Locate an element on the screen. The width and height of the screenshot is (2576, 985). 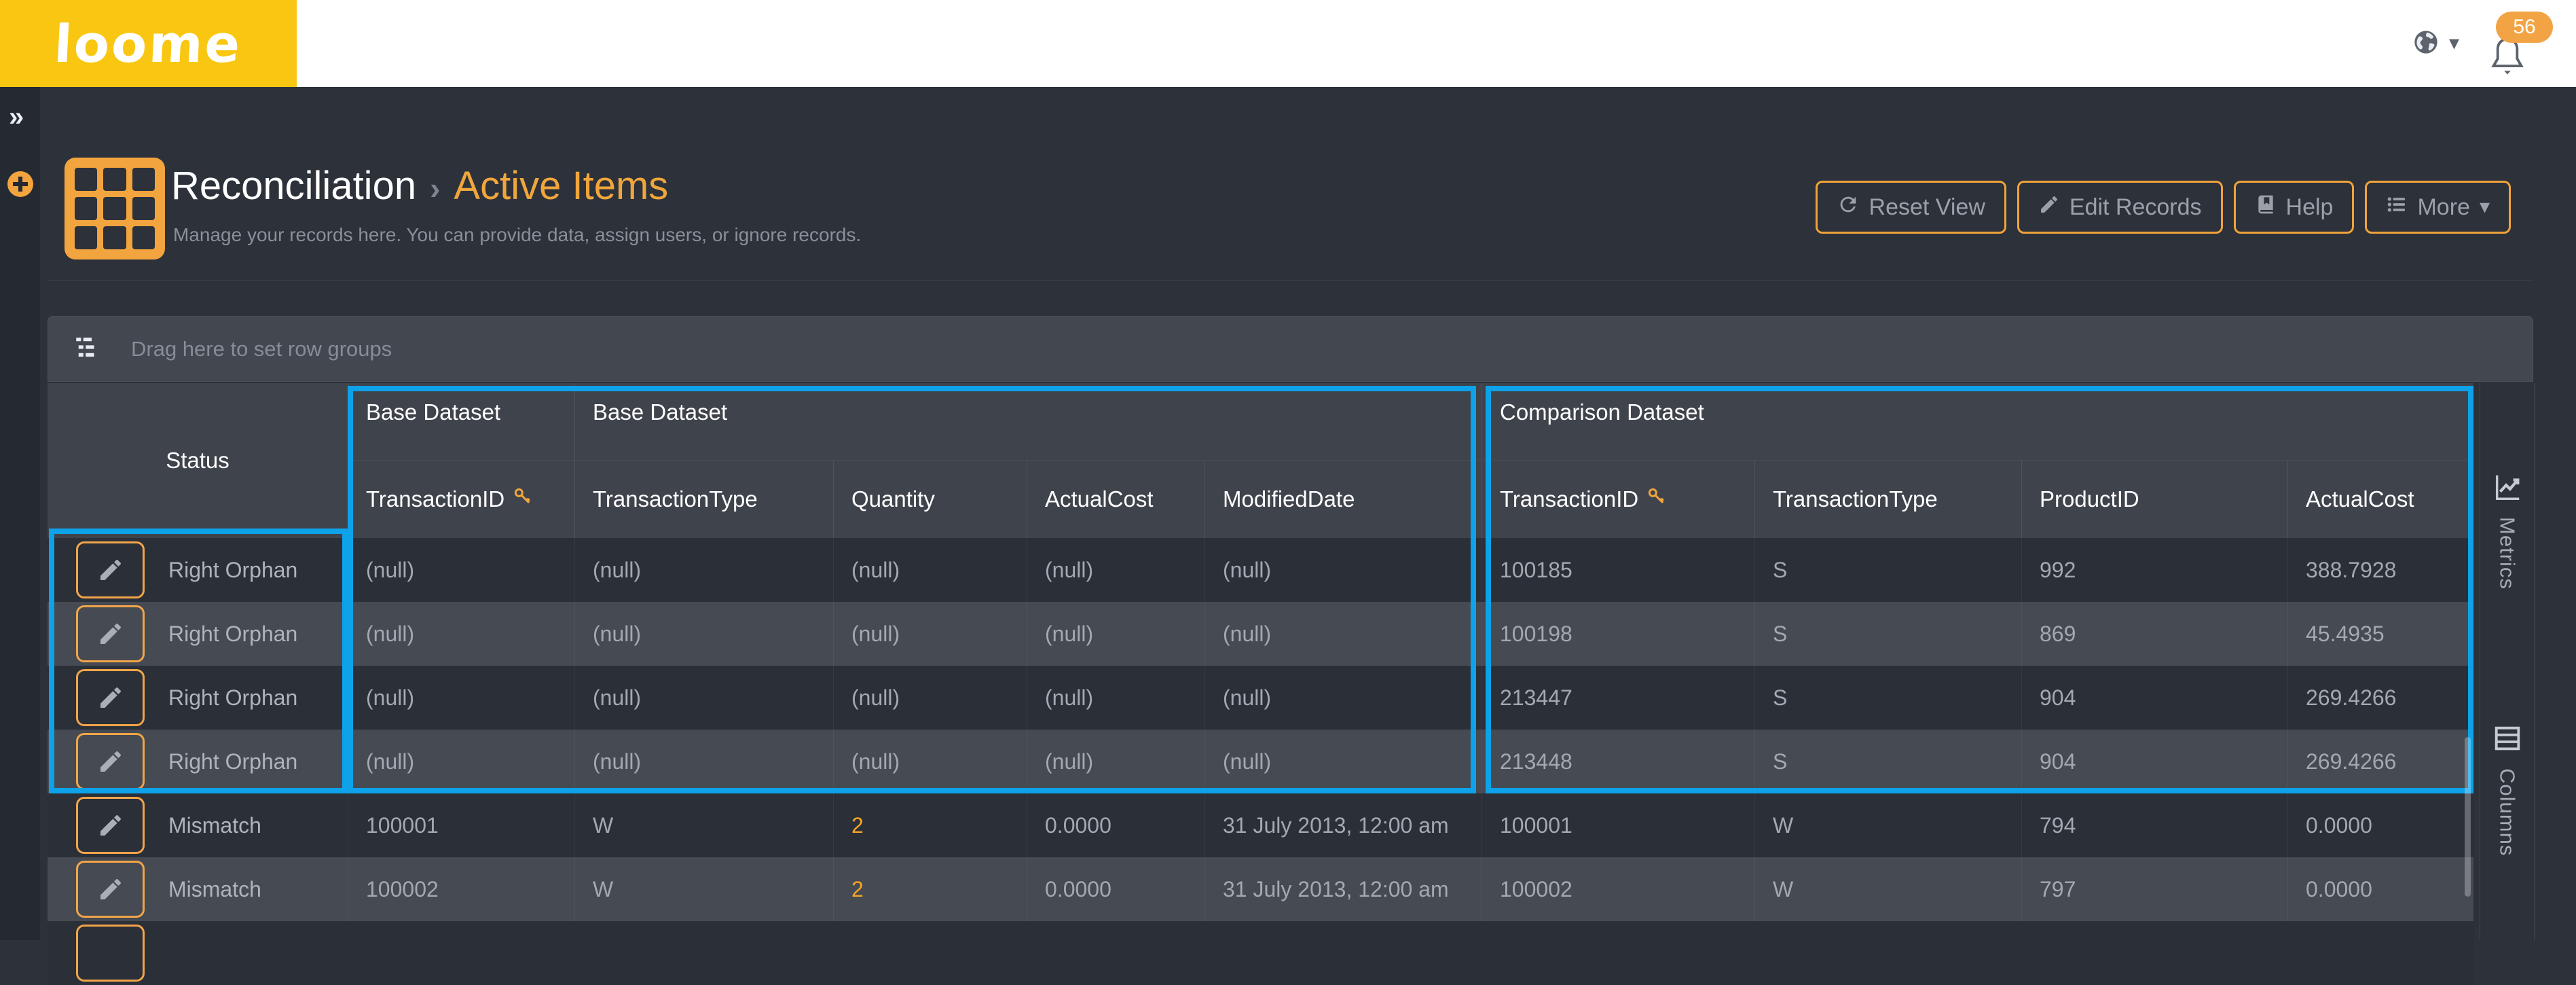
top-bar: loome ▾ 56 is located at coordinates (1288, 43).